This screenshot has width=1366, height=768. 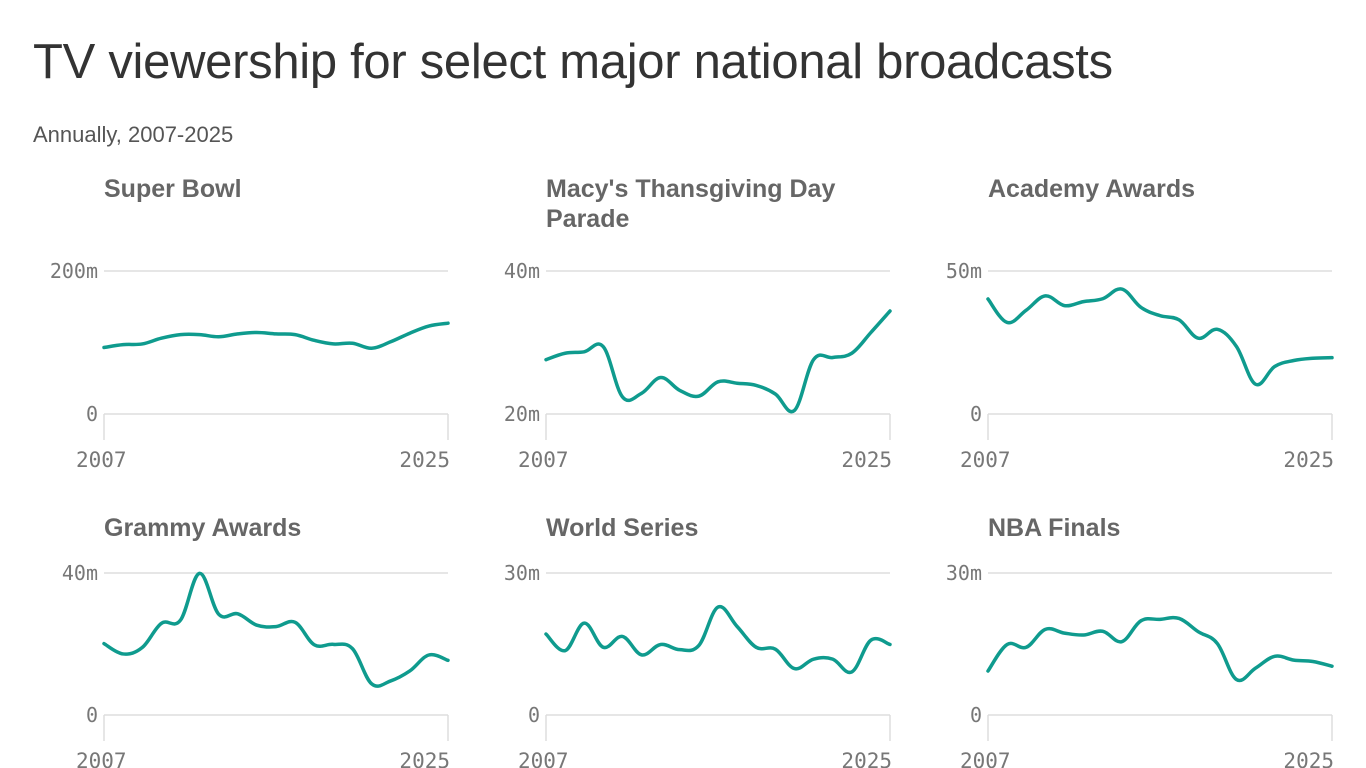 What do you see at coordinates (964, 271) in the screenshot?
I see `academy-awards-y-tick-label: 50m` at bounding box center [964, 271].